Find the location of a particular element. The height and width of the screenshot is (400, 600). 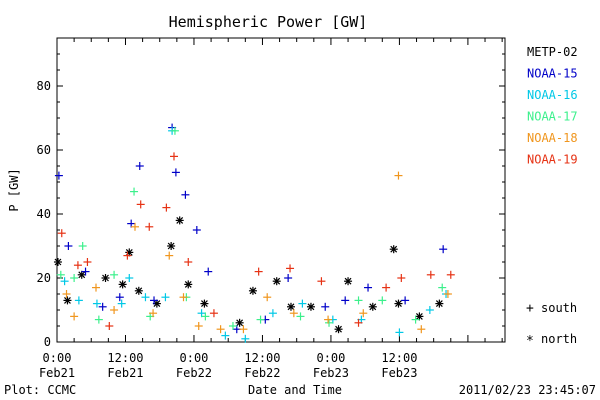

y-axis-label: P [GW] is located at coordinates (14, 189).